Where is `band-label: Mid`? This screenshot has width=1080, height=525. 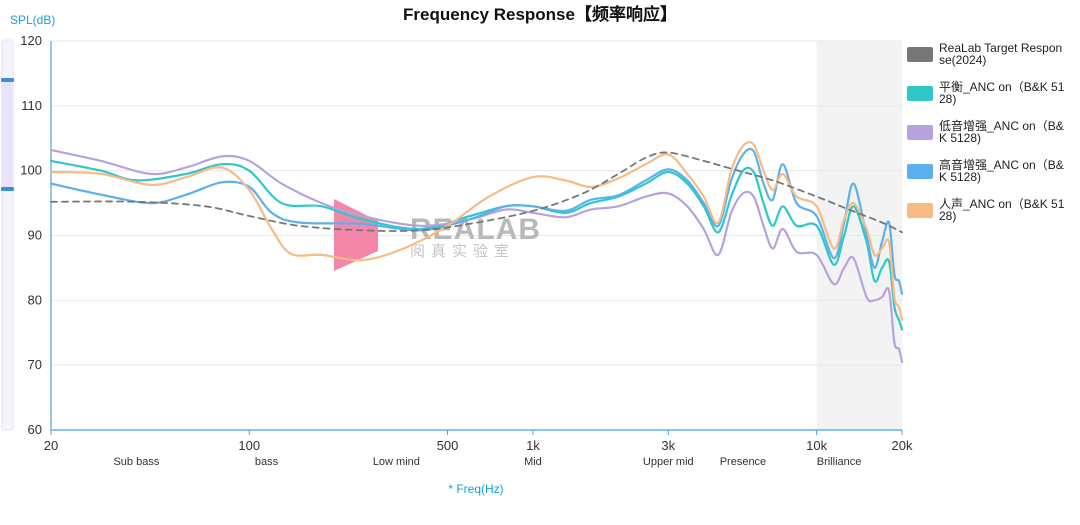 band-label: Mid is located at coordinates (533, 462).